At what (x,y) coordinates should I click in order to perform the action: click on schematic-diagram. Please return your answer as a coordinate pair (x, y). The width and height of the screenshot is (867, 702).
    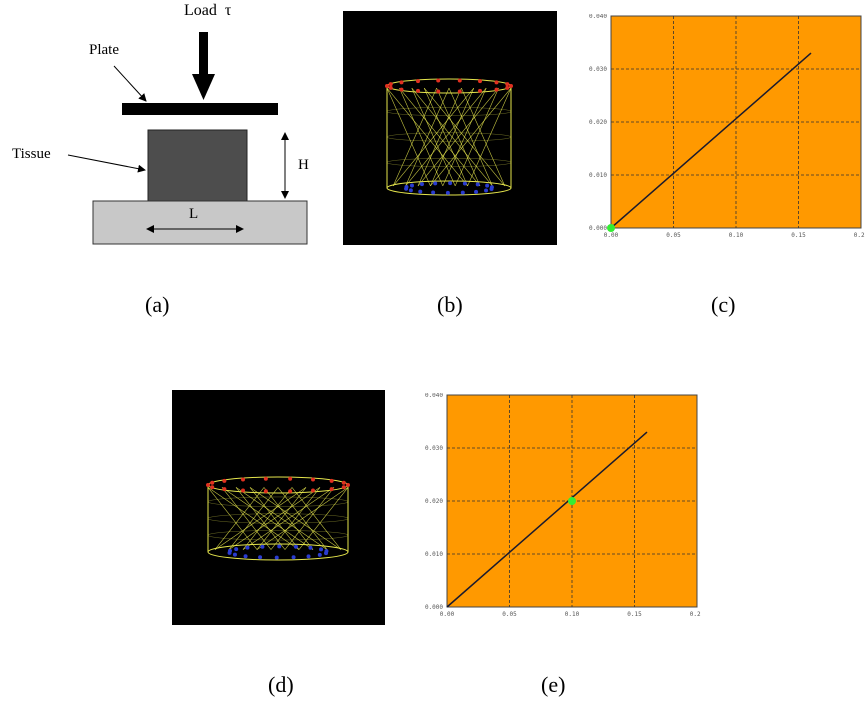
    Looking at the image, I should click on (165, 130).